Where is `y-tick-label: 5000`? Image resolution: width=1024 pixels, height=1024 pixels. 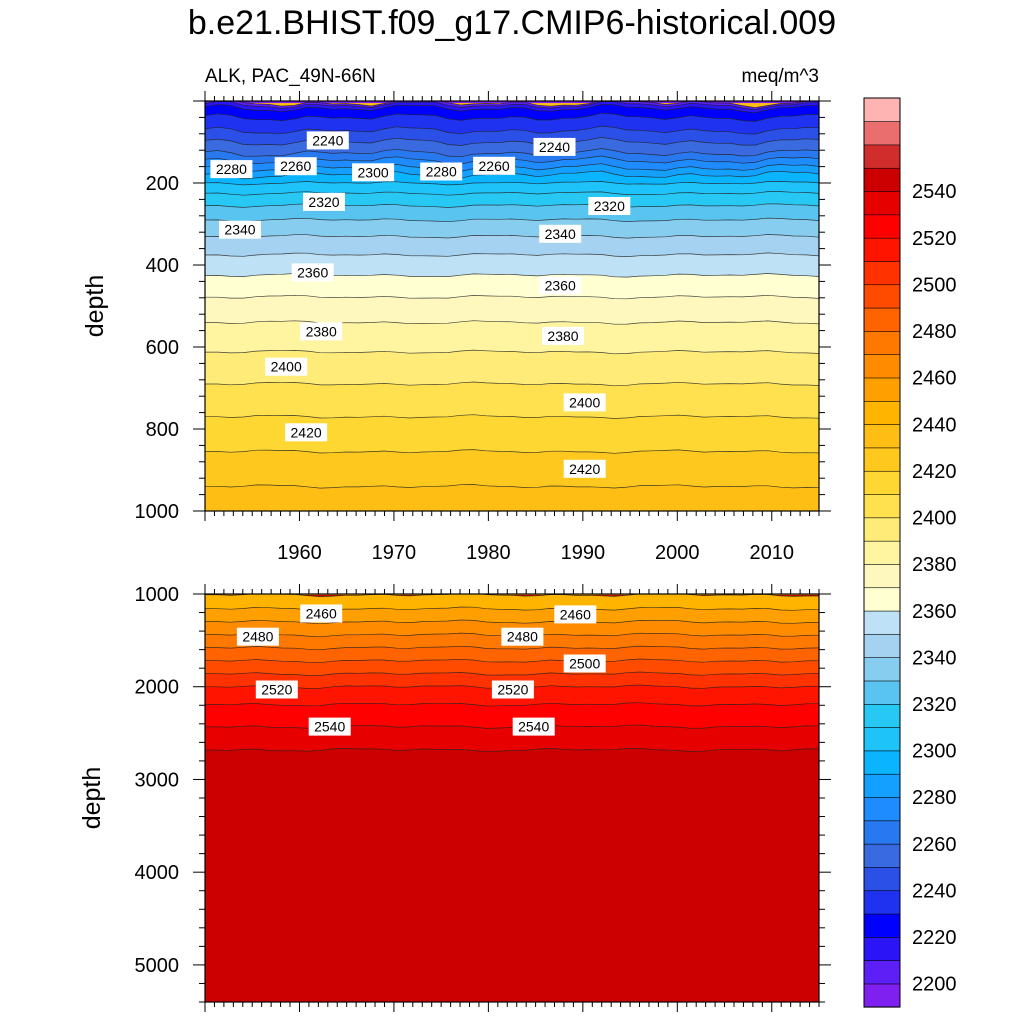
y-tick-label: 5000 is located at coordinates (157, 966).